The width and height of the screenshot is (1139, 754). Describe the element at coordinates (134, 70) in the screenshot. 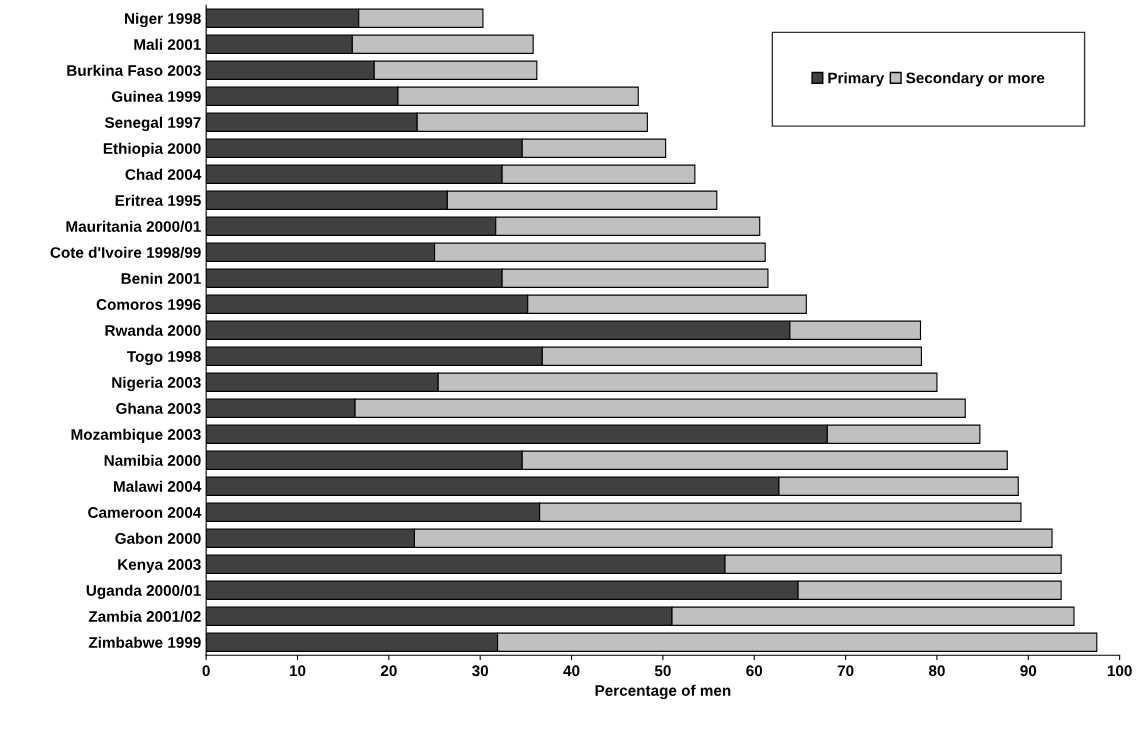

I see `y-tick-label: Burkina Faso 2003` at that location.